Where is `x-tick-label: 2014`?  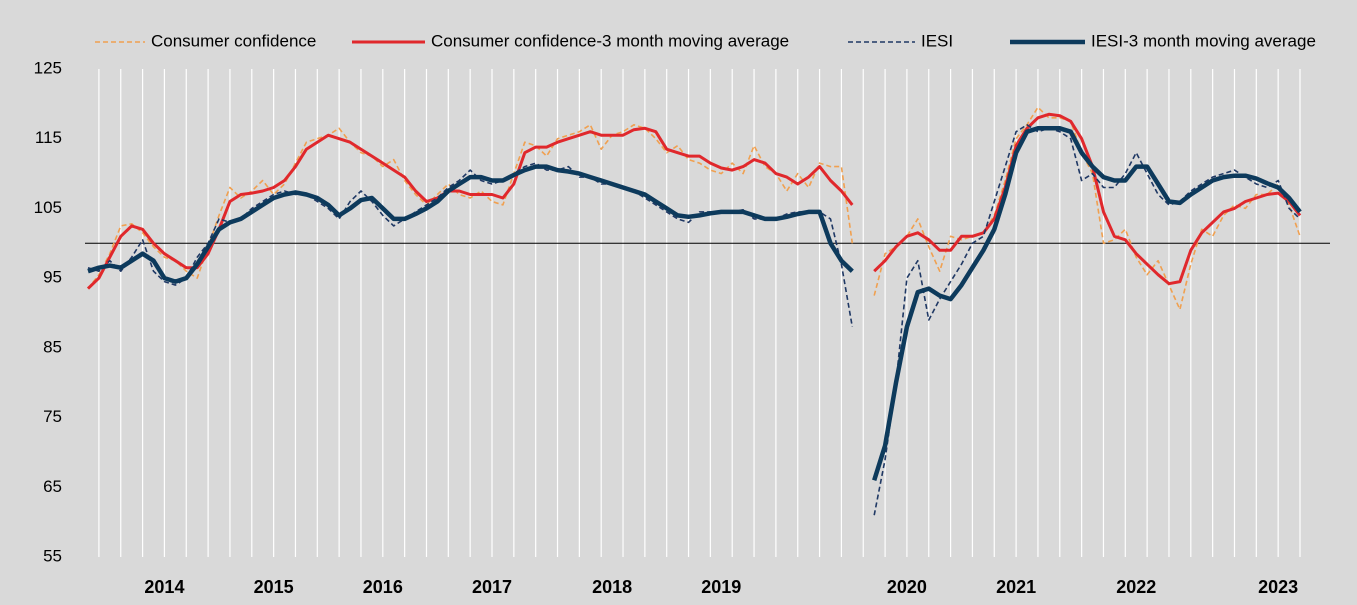
x-tick-label: 2014 is located at coordinates (164, 587).